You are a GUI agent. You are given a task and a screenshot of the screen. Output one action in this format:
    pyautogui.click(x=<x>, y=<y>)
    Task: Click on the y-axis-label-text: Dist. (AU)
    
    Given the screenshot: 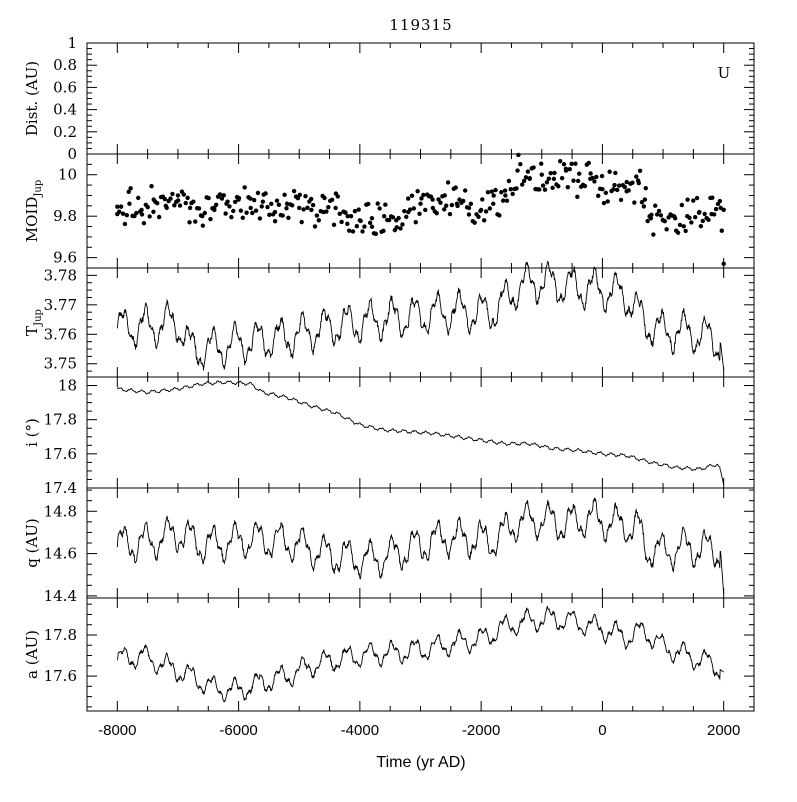 What is the action you would take?
    pyautogui.click(x=32, y=98)
    